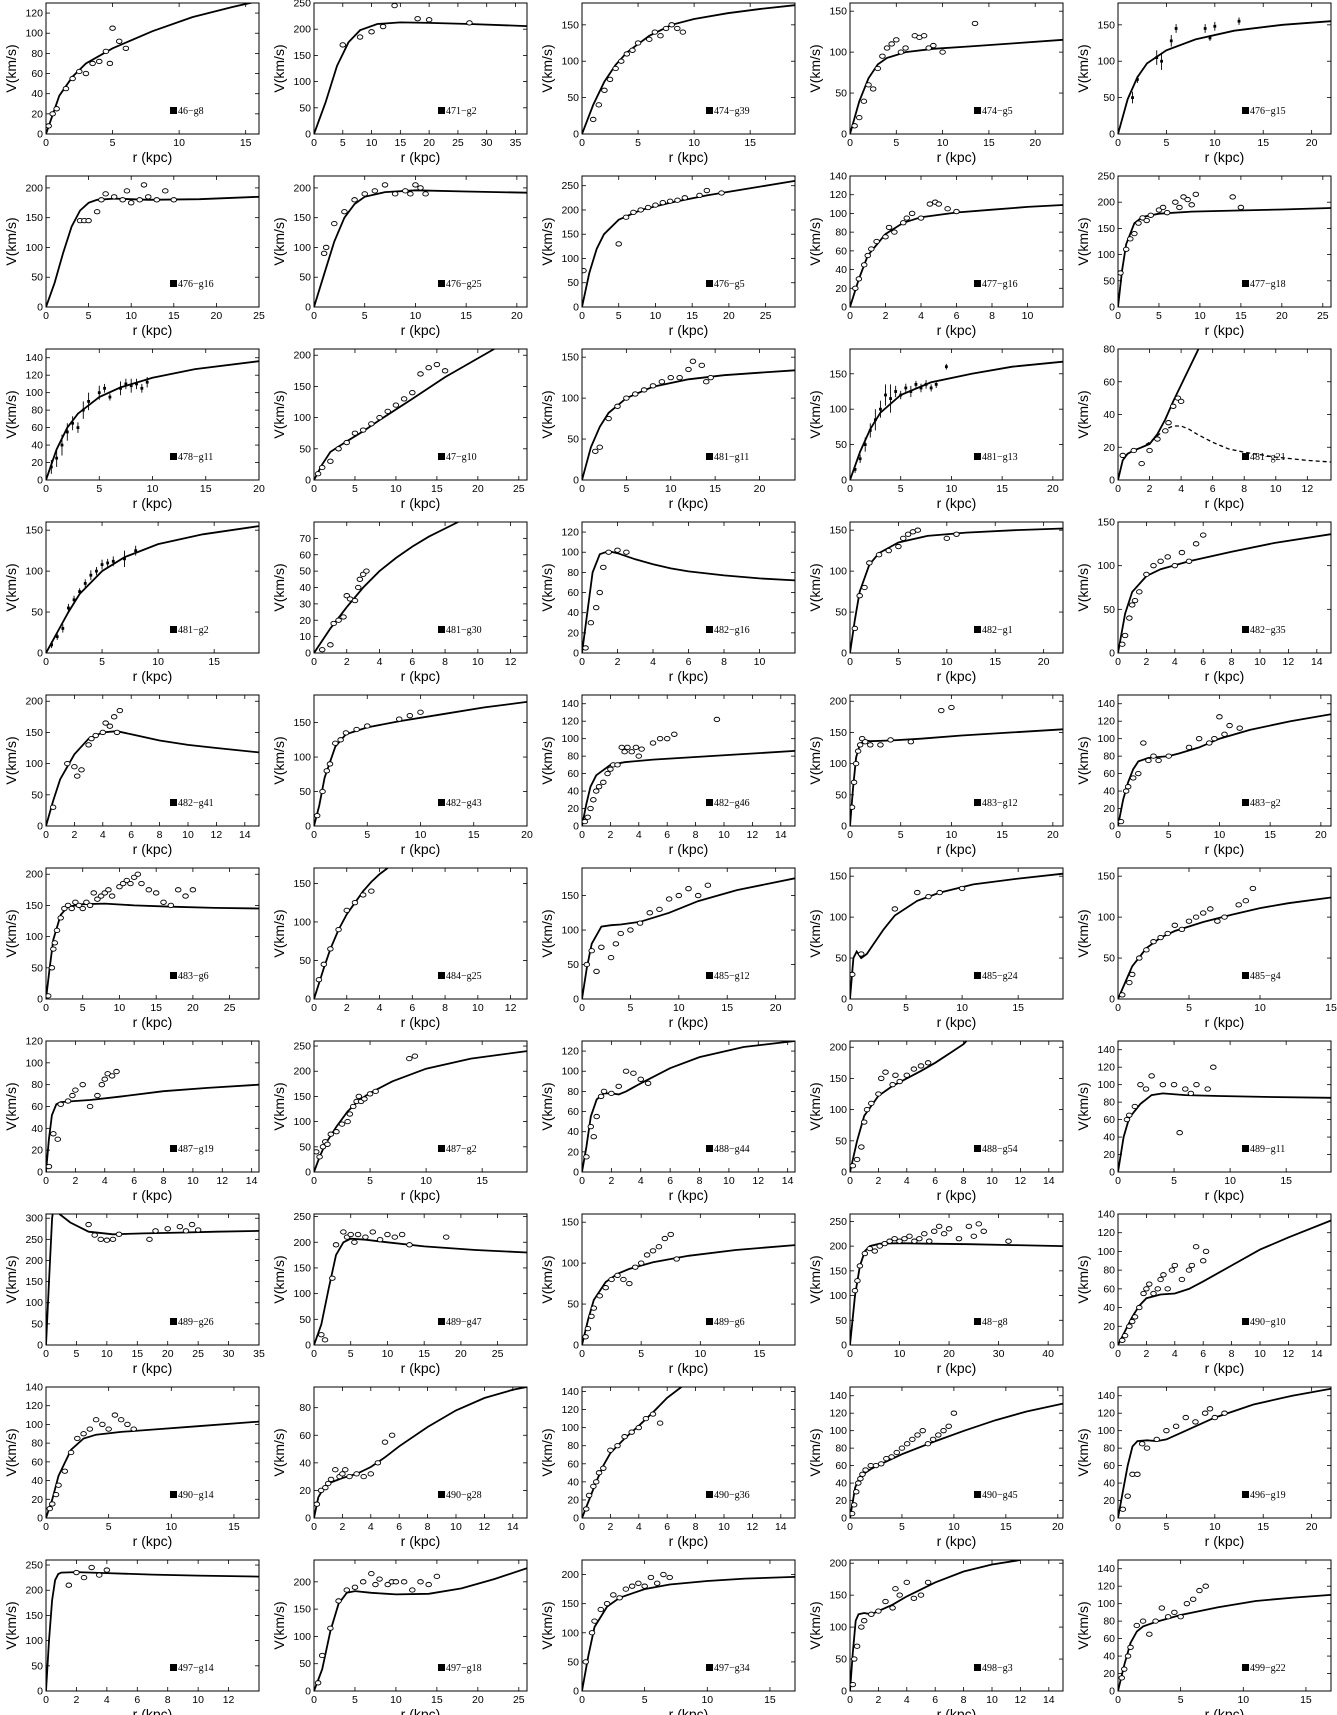 The image size is (1337, 1715). What do you see at coordinates (1035, 143) in the screenshot?
I see `x-tick-label: 20` at bounding box center [1035, 143].